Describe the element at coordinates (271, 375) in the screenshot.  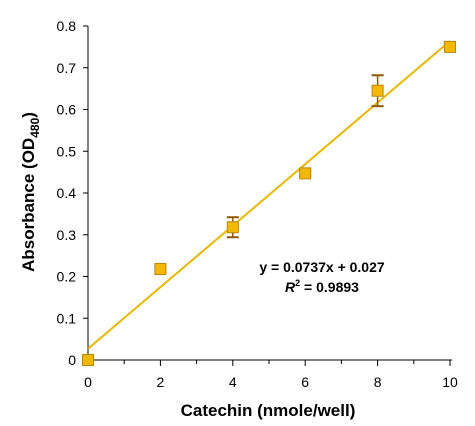
I see `x-ticks: 0 2 4 6 8 10` at that location.